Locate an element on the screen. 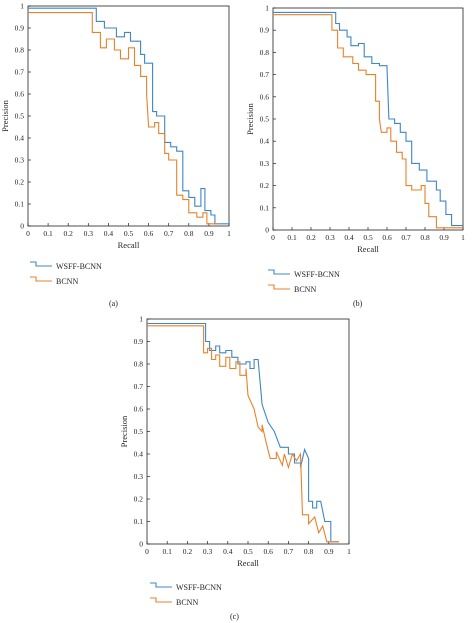 The height and width of the screenshot is (623, 474). panel-label-a: (a) is located at coordinates (113, 303).